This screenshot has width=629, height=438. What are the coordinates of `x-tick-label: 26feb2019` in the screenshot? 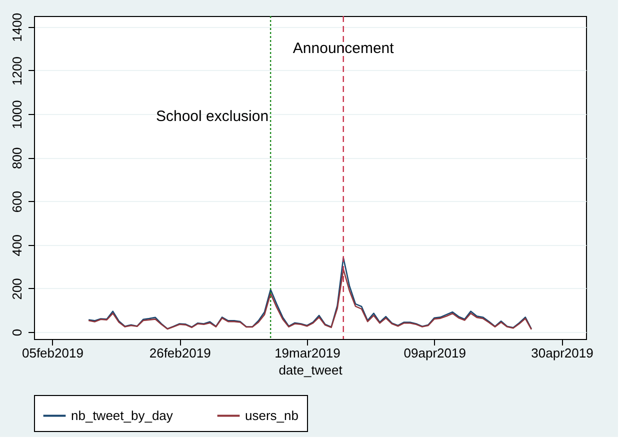 It's located at (180, 353).